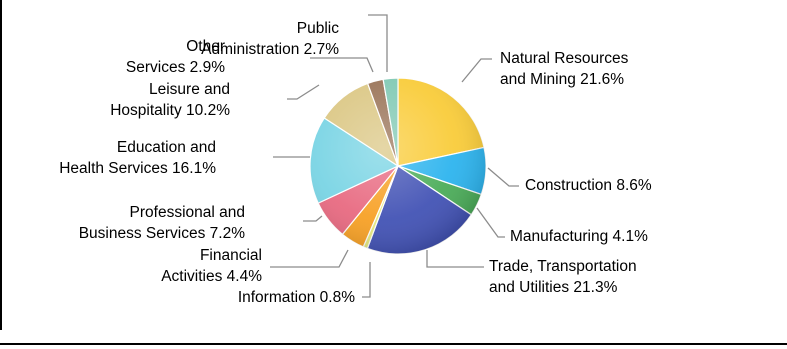  Describe the element at coordinates (398, 166) in the screenshot. I see `pie-slices` at that location.